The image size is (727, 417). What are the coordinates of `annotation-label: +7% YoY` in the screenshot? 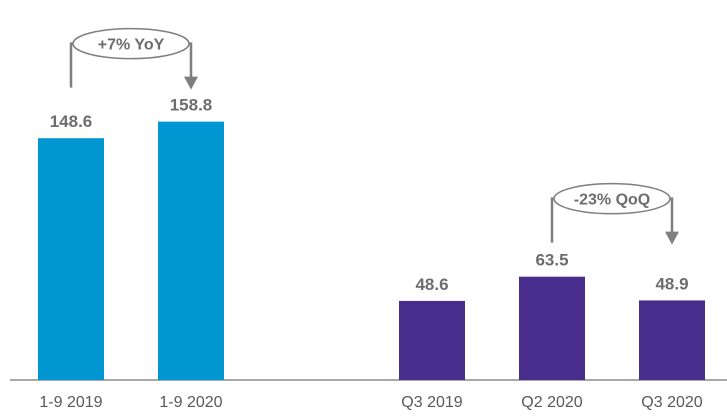 It's located at (131, 45).